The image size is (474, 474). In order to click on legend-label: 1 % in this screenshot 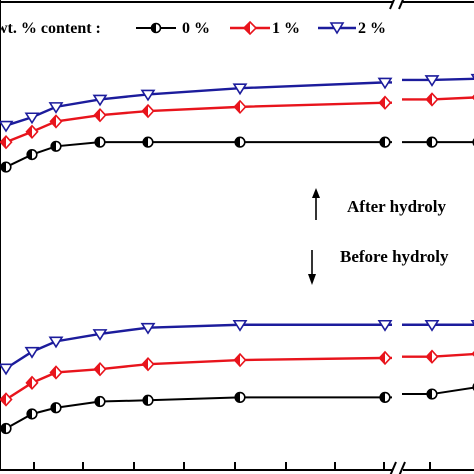, I will do `click(286, 28)`.